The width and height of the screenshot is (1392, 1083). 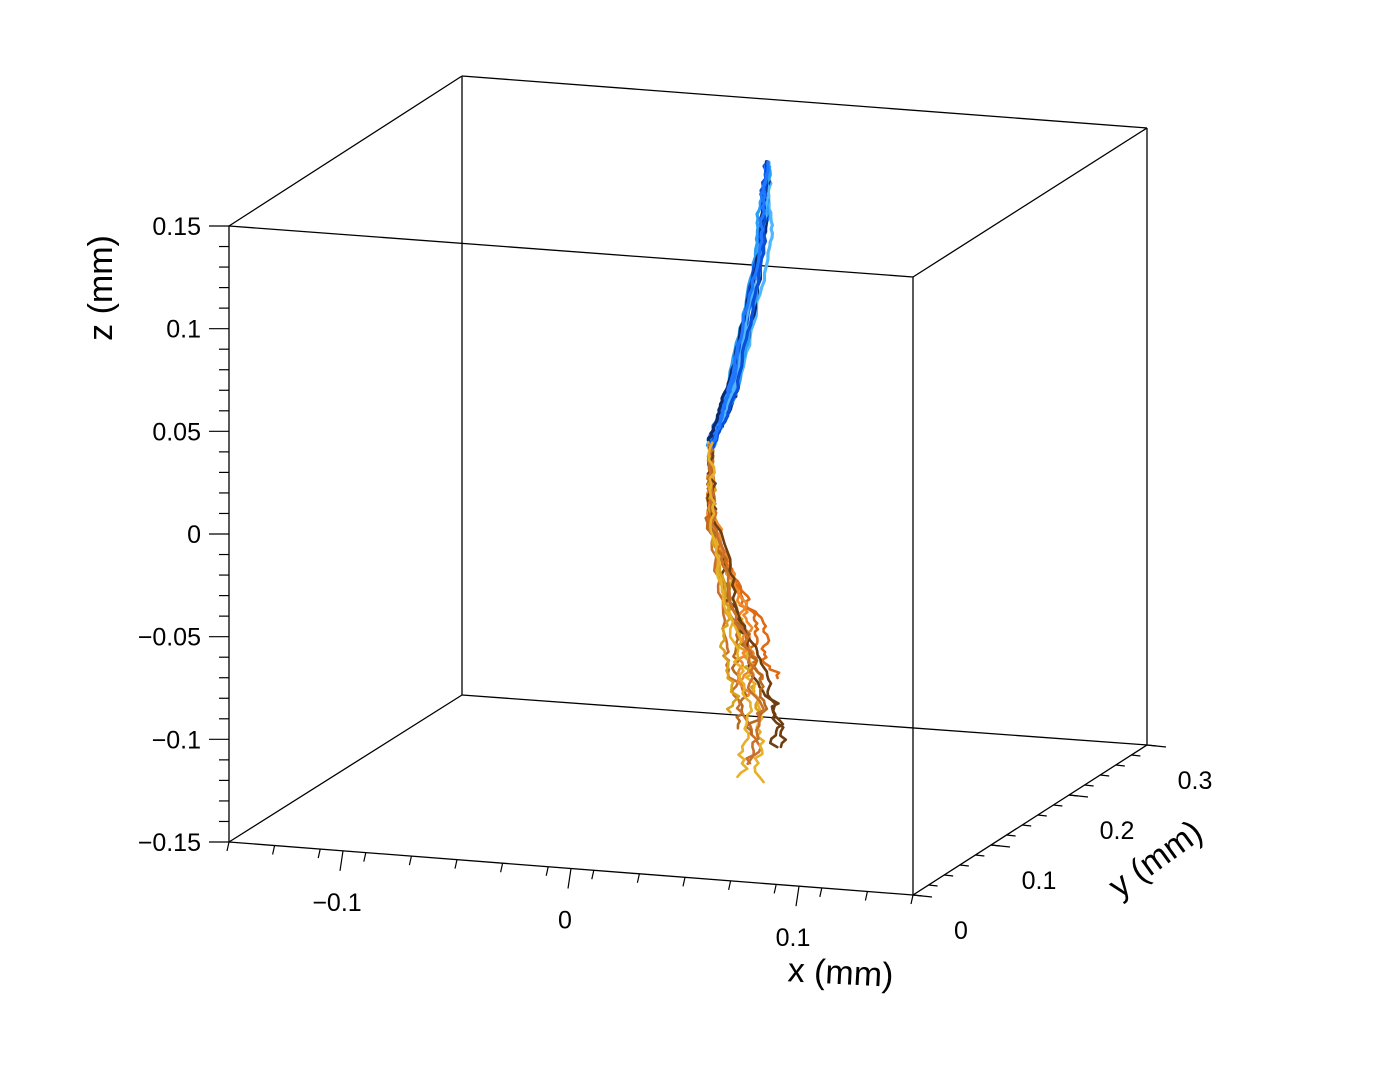 I want to click on particle-tracks, so click(x=746, y=472).